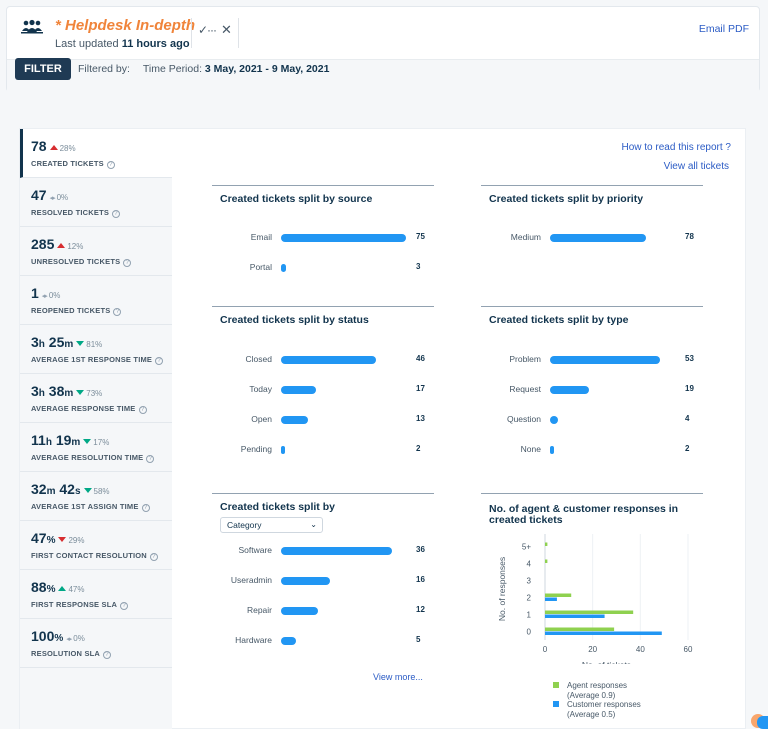 This screenshot has width=768, height=729. I want to click on metric-8: 47% 29% FIRST CONTACT RESOLUTION?, so click(96, 545).